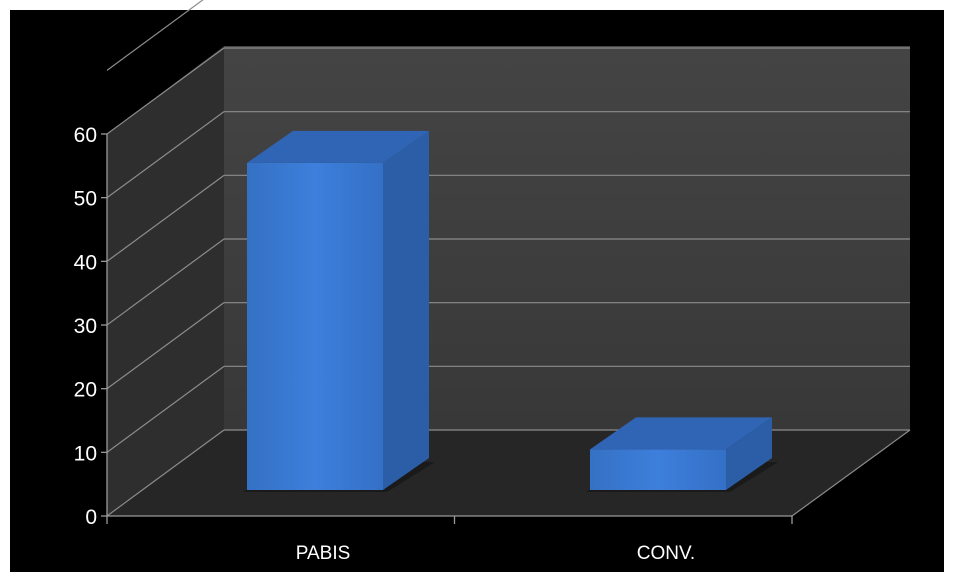  I want to click on bar-pabis, so click(339, 311).